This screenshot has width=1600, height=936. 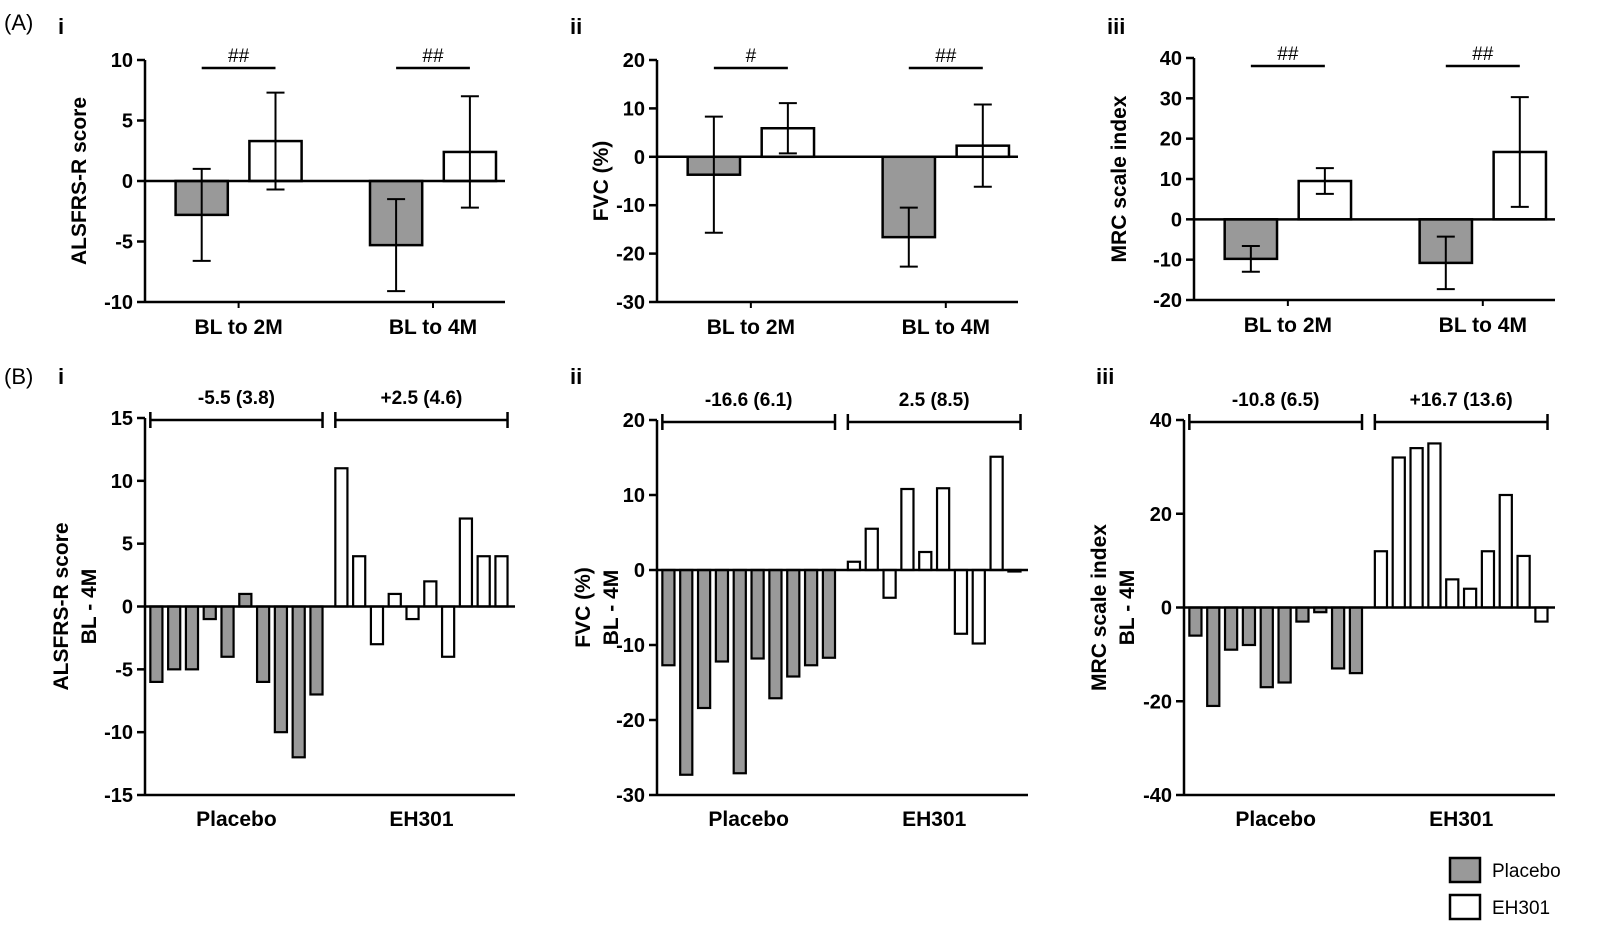 What do you see at coordinates (124, 243) in the screenshot?
I see `y-tick-label: -5` at bounding box center [124, 243].